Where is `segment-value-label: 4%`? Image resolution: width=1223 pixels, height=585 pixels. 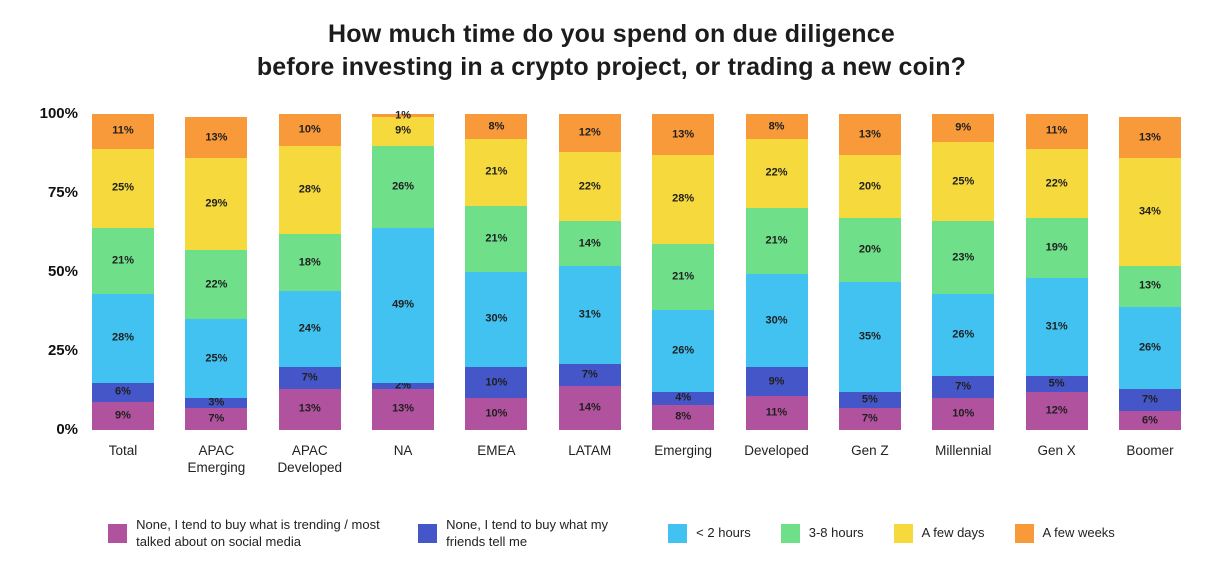 segment-value-label: 4% is located at coordinates (683, 397).